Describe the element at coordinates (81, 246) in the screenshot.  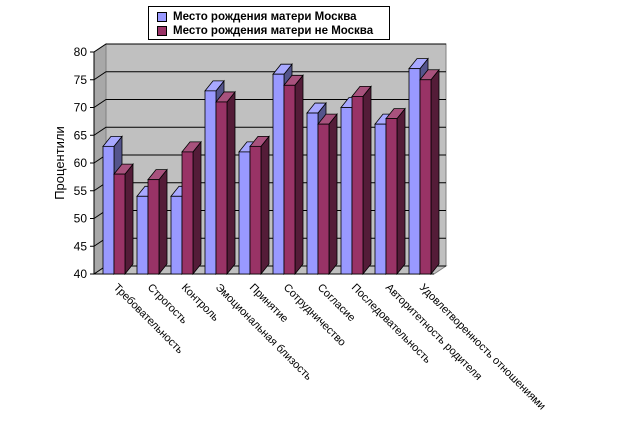
I see `y-tick-label: 45` at that location.